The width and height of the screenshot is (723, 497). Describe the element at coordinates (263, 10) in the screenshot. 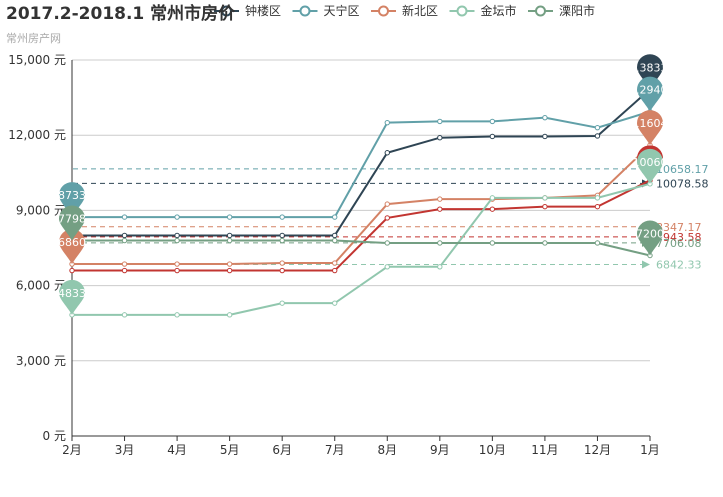

I see `legend-item-label: 钟楼区` at that location.